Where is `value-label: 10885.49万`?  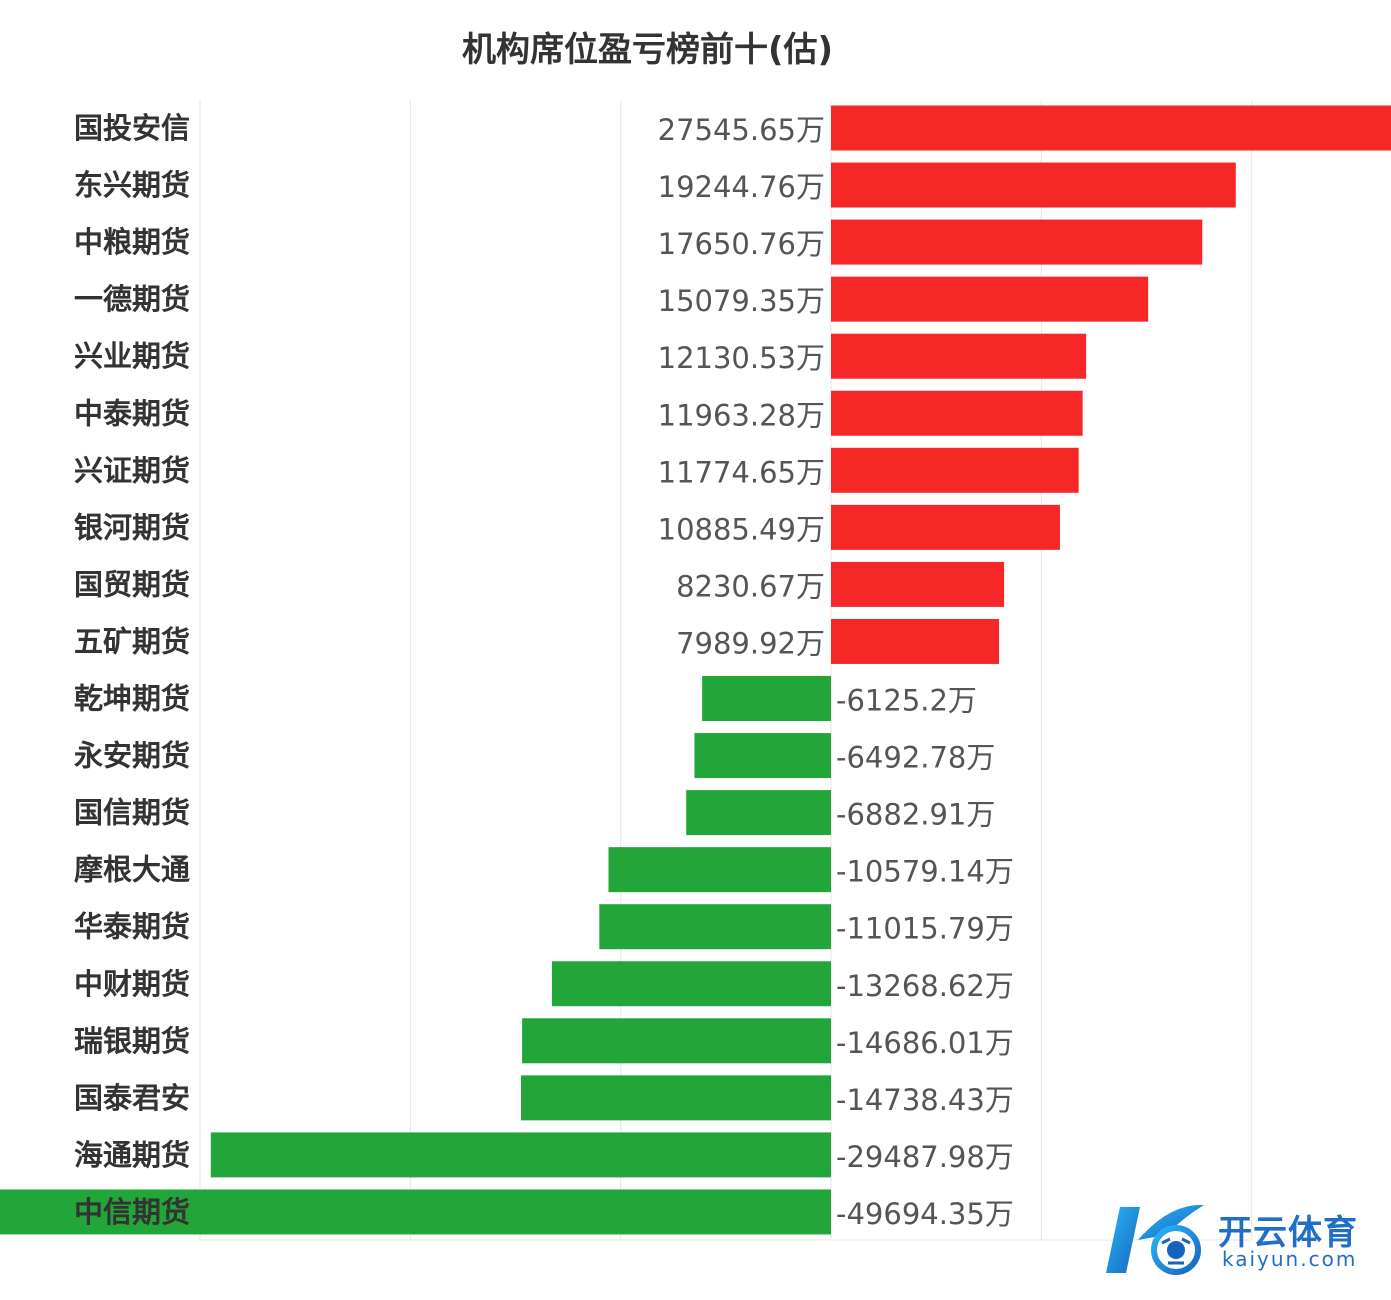
value-label: 10885.49万 is located at coordinates (741, 529).